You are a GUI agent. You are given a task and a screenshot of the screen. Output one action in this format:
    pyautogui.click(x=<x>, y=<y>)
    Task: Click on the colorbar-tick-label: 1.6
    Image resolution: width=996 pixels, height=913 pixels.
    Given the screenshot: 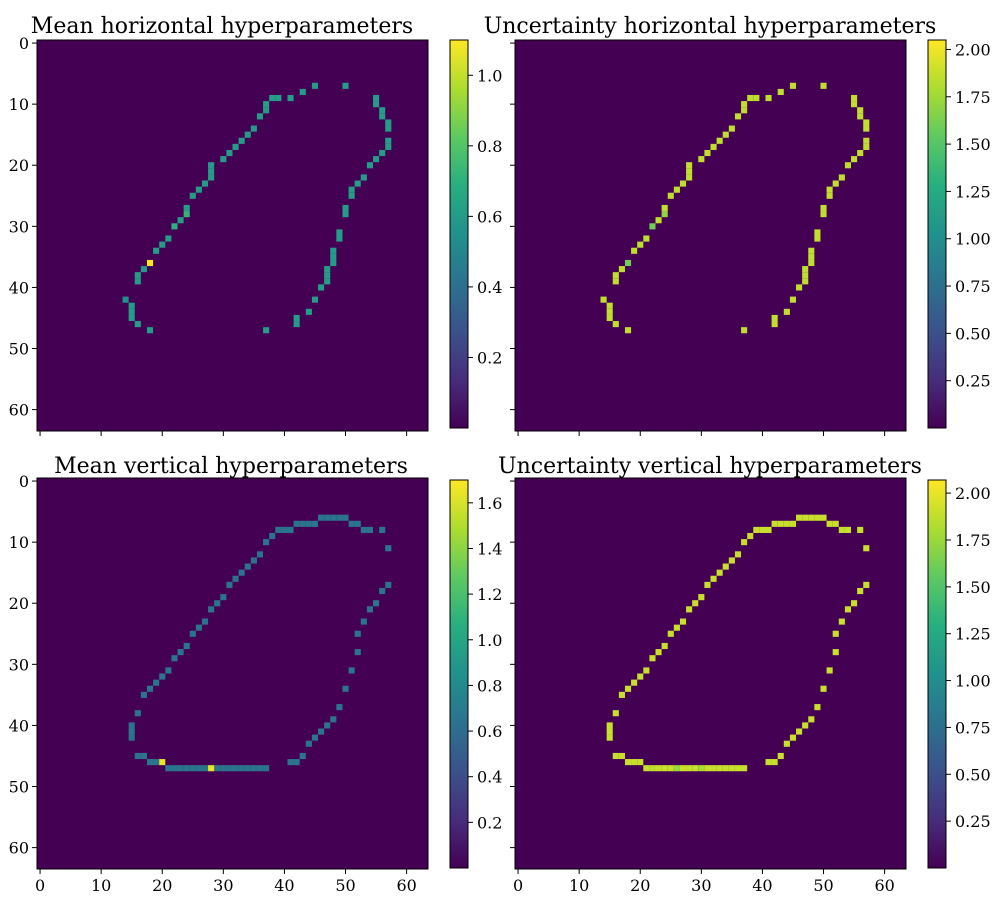 What is the action you would take?
    pyautogui.click(x=489, y=503)
    